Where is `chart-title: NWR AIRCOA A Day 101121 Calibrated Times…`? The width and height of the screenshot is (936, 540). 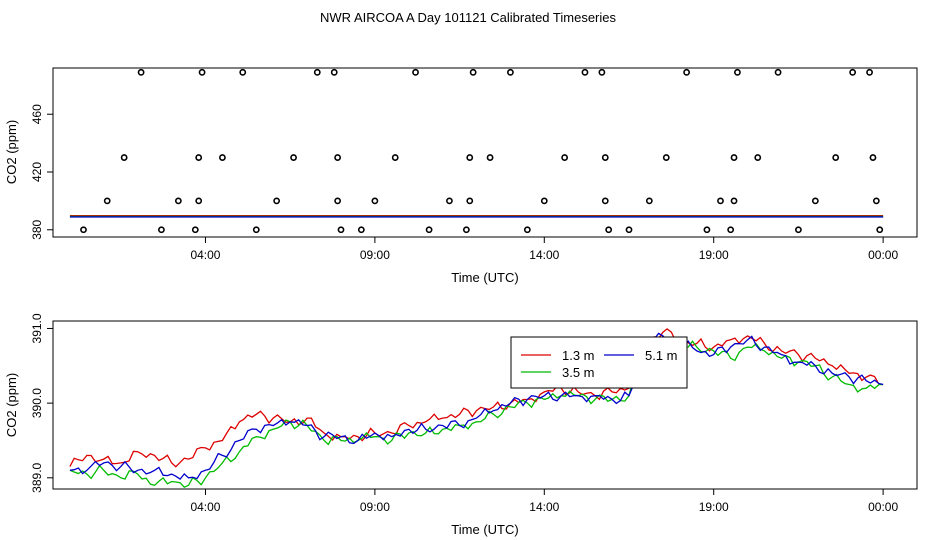
chart-title: NWR AIRCOA A Day 101121 Calibrated Times… is located at coordinates (468, 17).